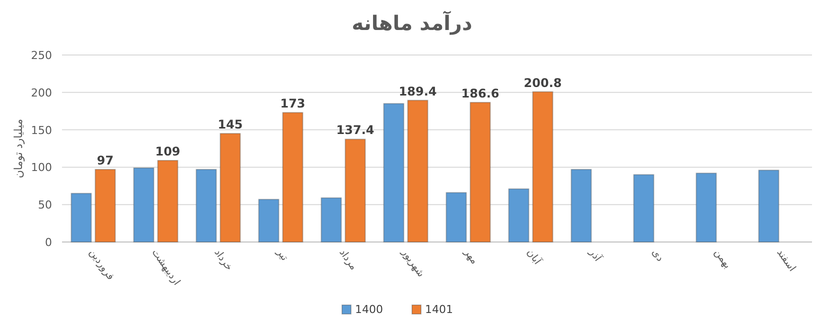 This screenshot has height=332, width=824. What do you see at coordinates (41, 93) in the screenshot?
I see `y-tick-label: 200` at bounding box center [41, 93].